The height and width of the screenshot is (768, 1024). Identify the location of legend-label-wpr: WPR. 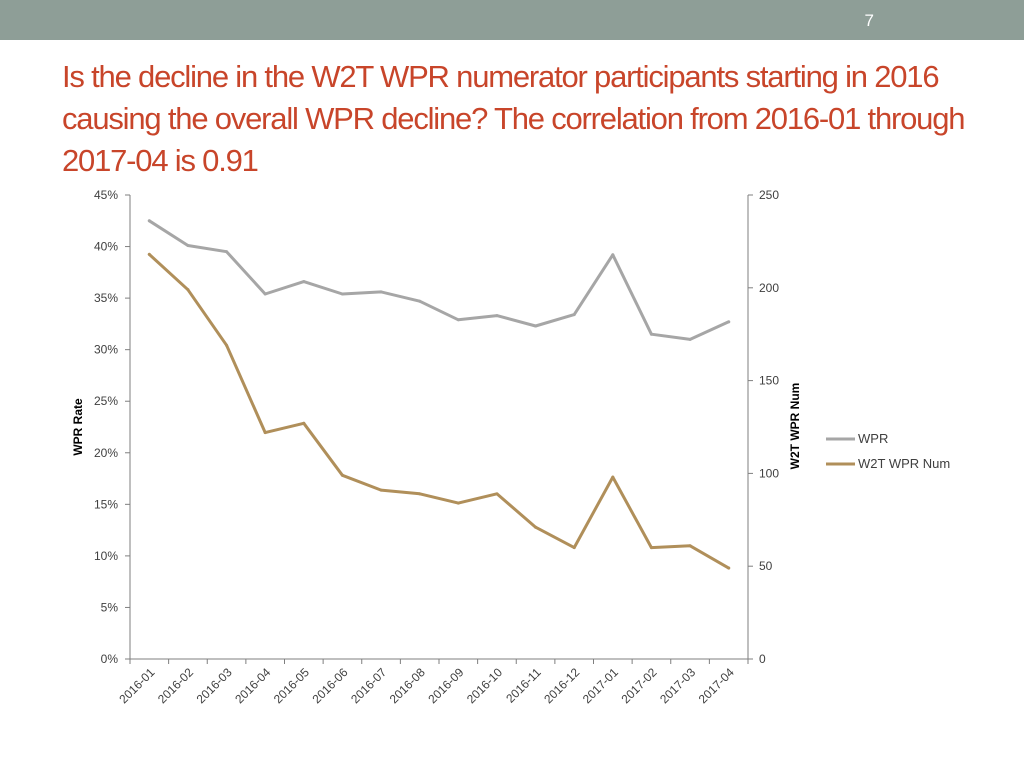
(873, 438).